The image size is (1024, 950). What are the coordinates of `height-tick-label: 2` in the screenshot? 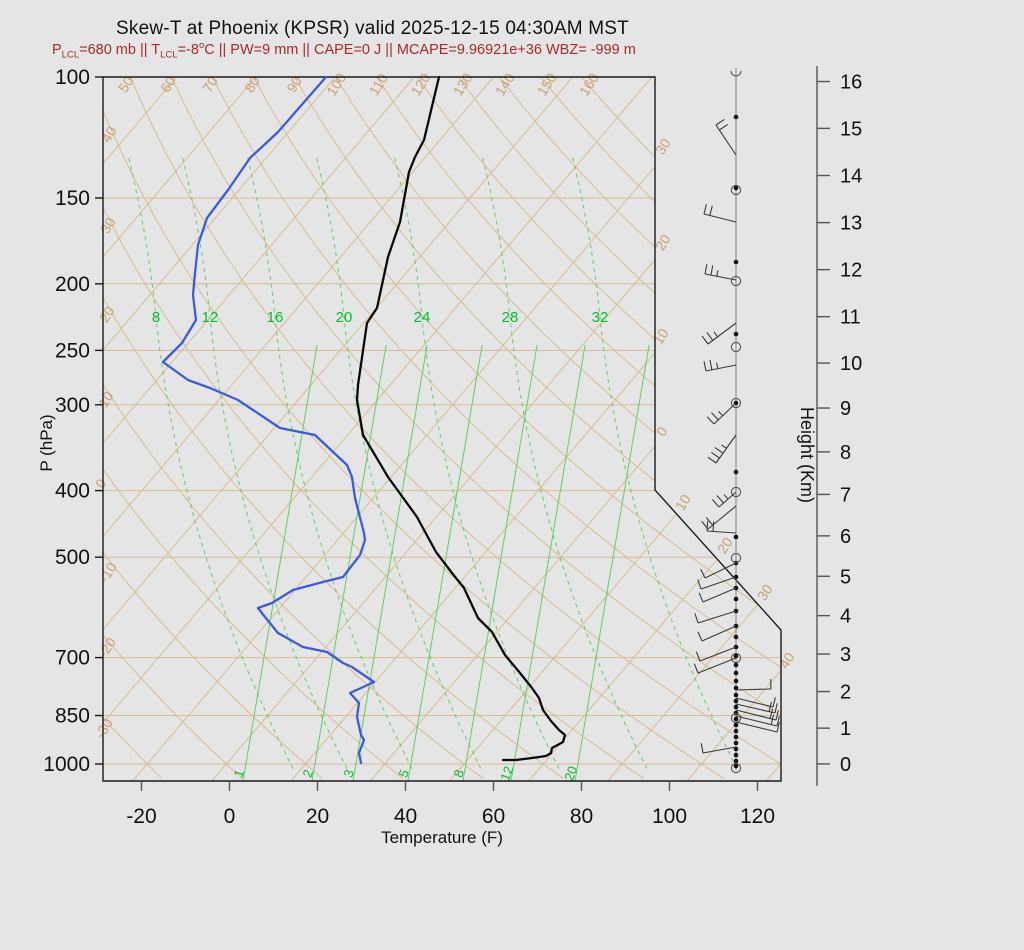 It's located at (845, 693).